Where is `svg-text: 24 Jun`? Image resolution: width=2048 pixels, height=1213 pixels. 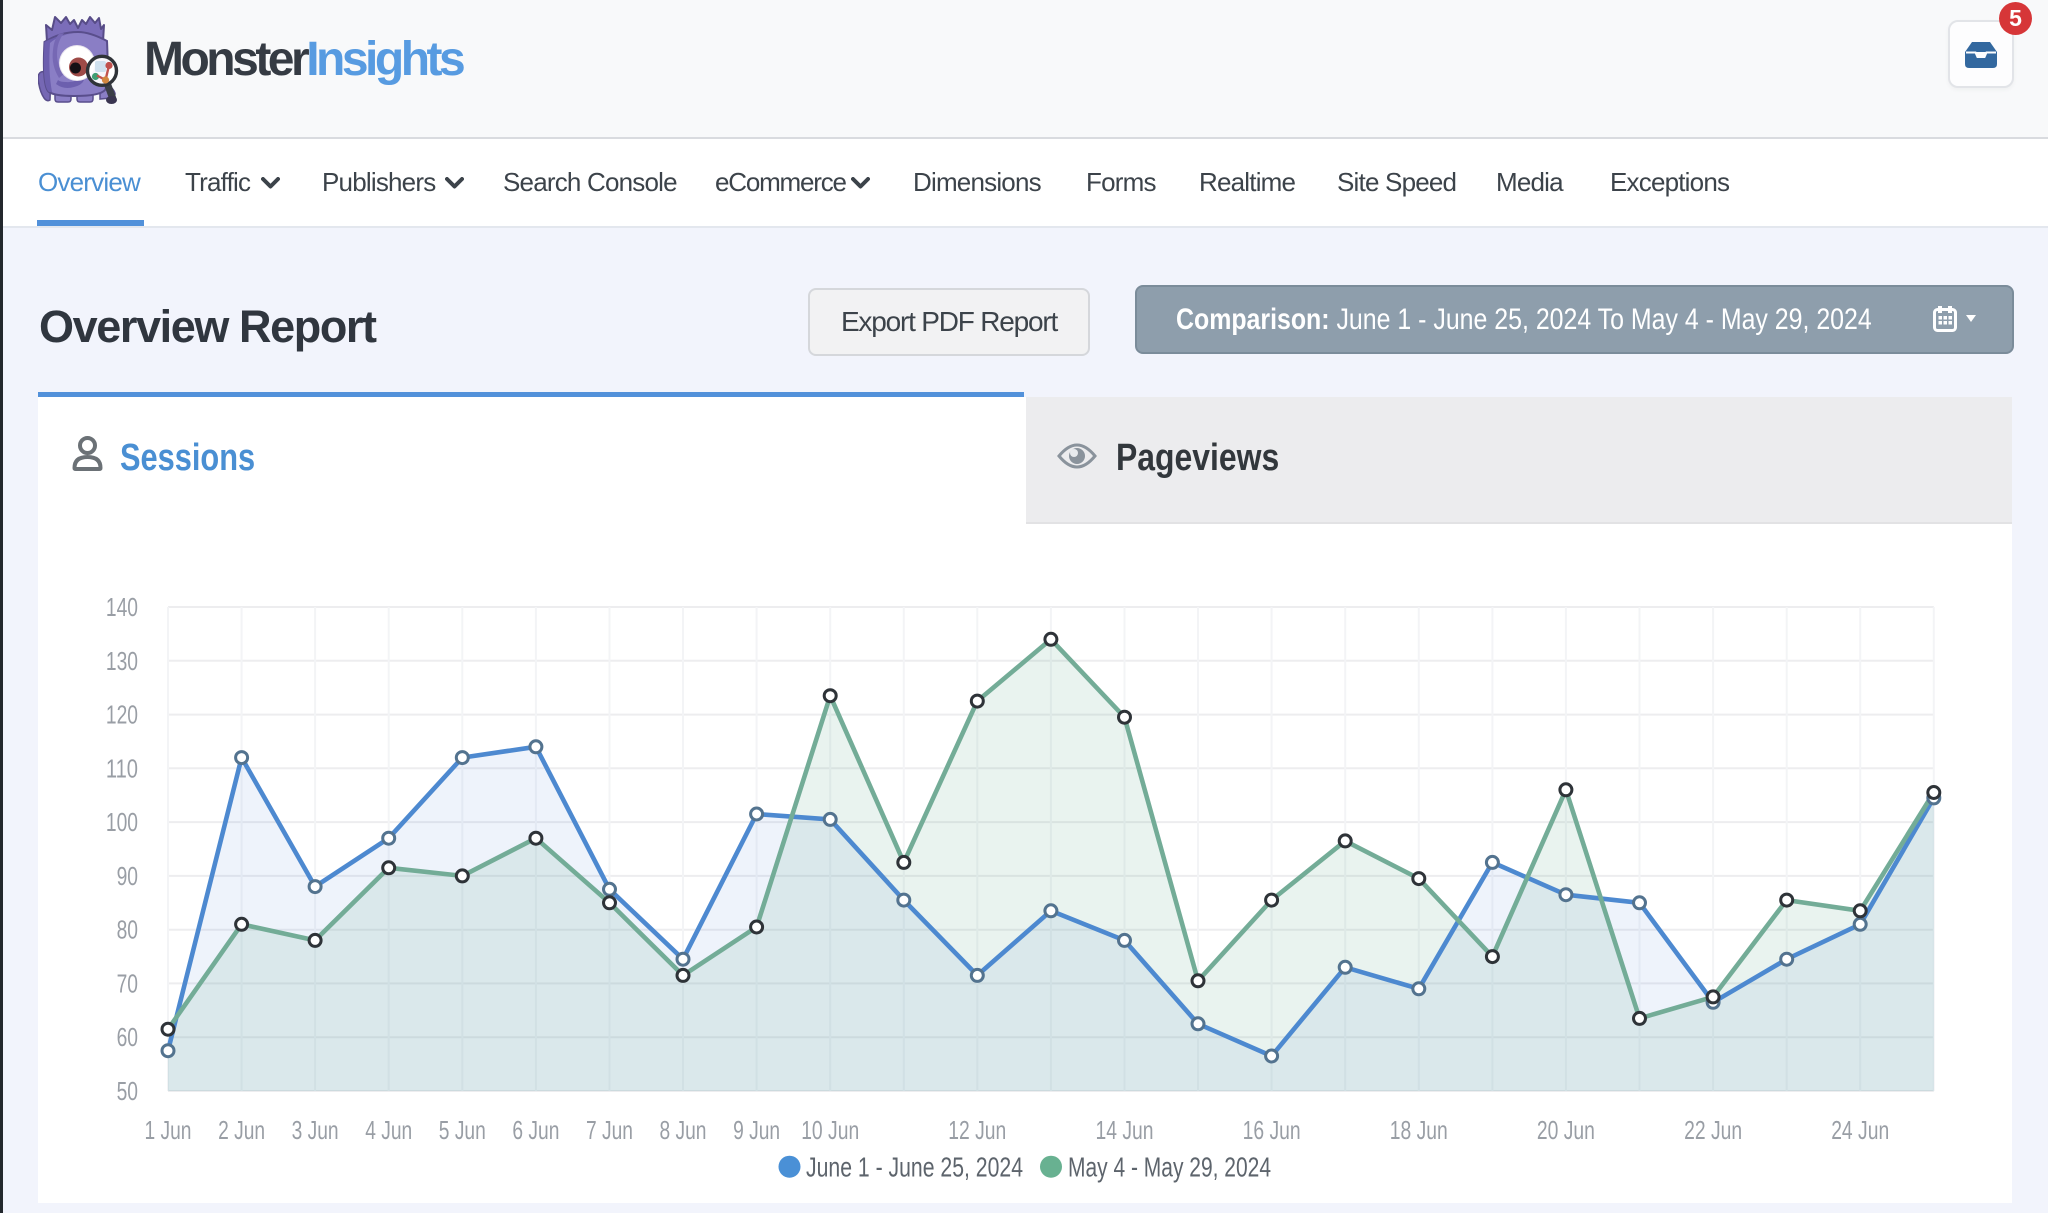
svg-text: 24 Jun is located at coordinates (1860, 1130).